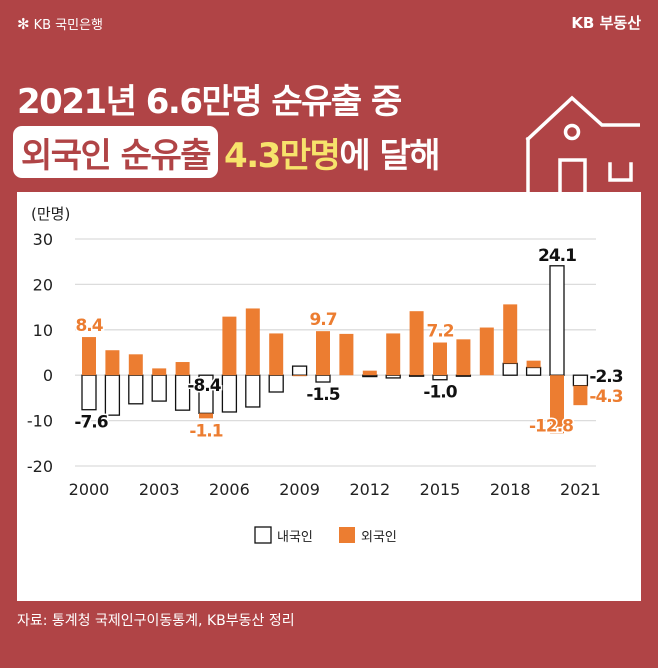 The width and height of the screenshot is (658, 668). I want to click on headline-highlight: 외국인 순유출, so click(116, 152).